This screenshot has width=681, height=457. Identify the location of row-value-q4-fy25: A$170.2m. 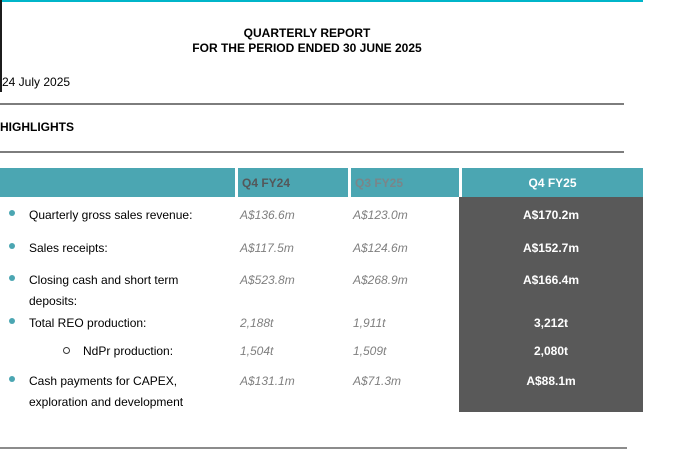
(551, 213).